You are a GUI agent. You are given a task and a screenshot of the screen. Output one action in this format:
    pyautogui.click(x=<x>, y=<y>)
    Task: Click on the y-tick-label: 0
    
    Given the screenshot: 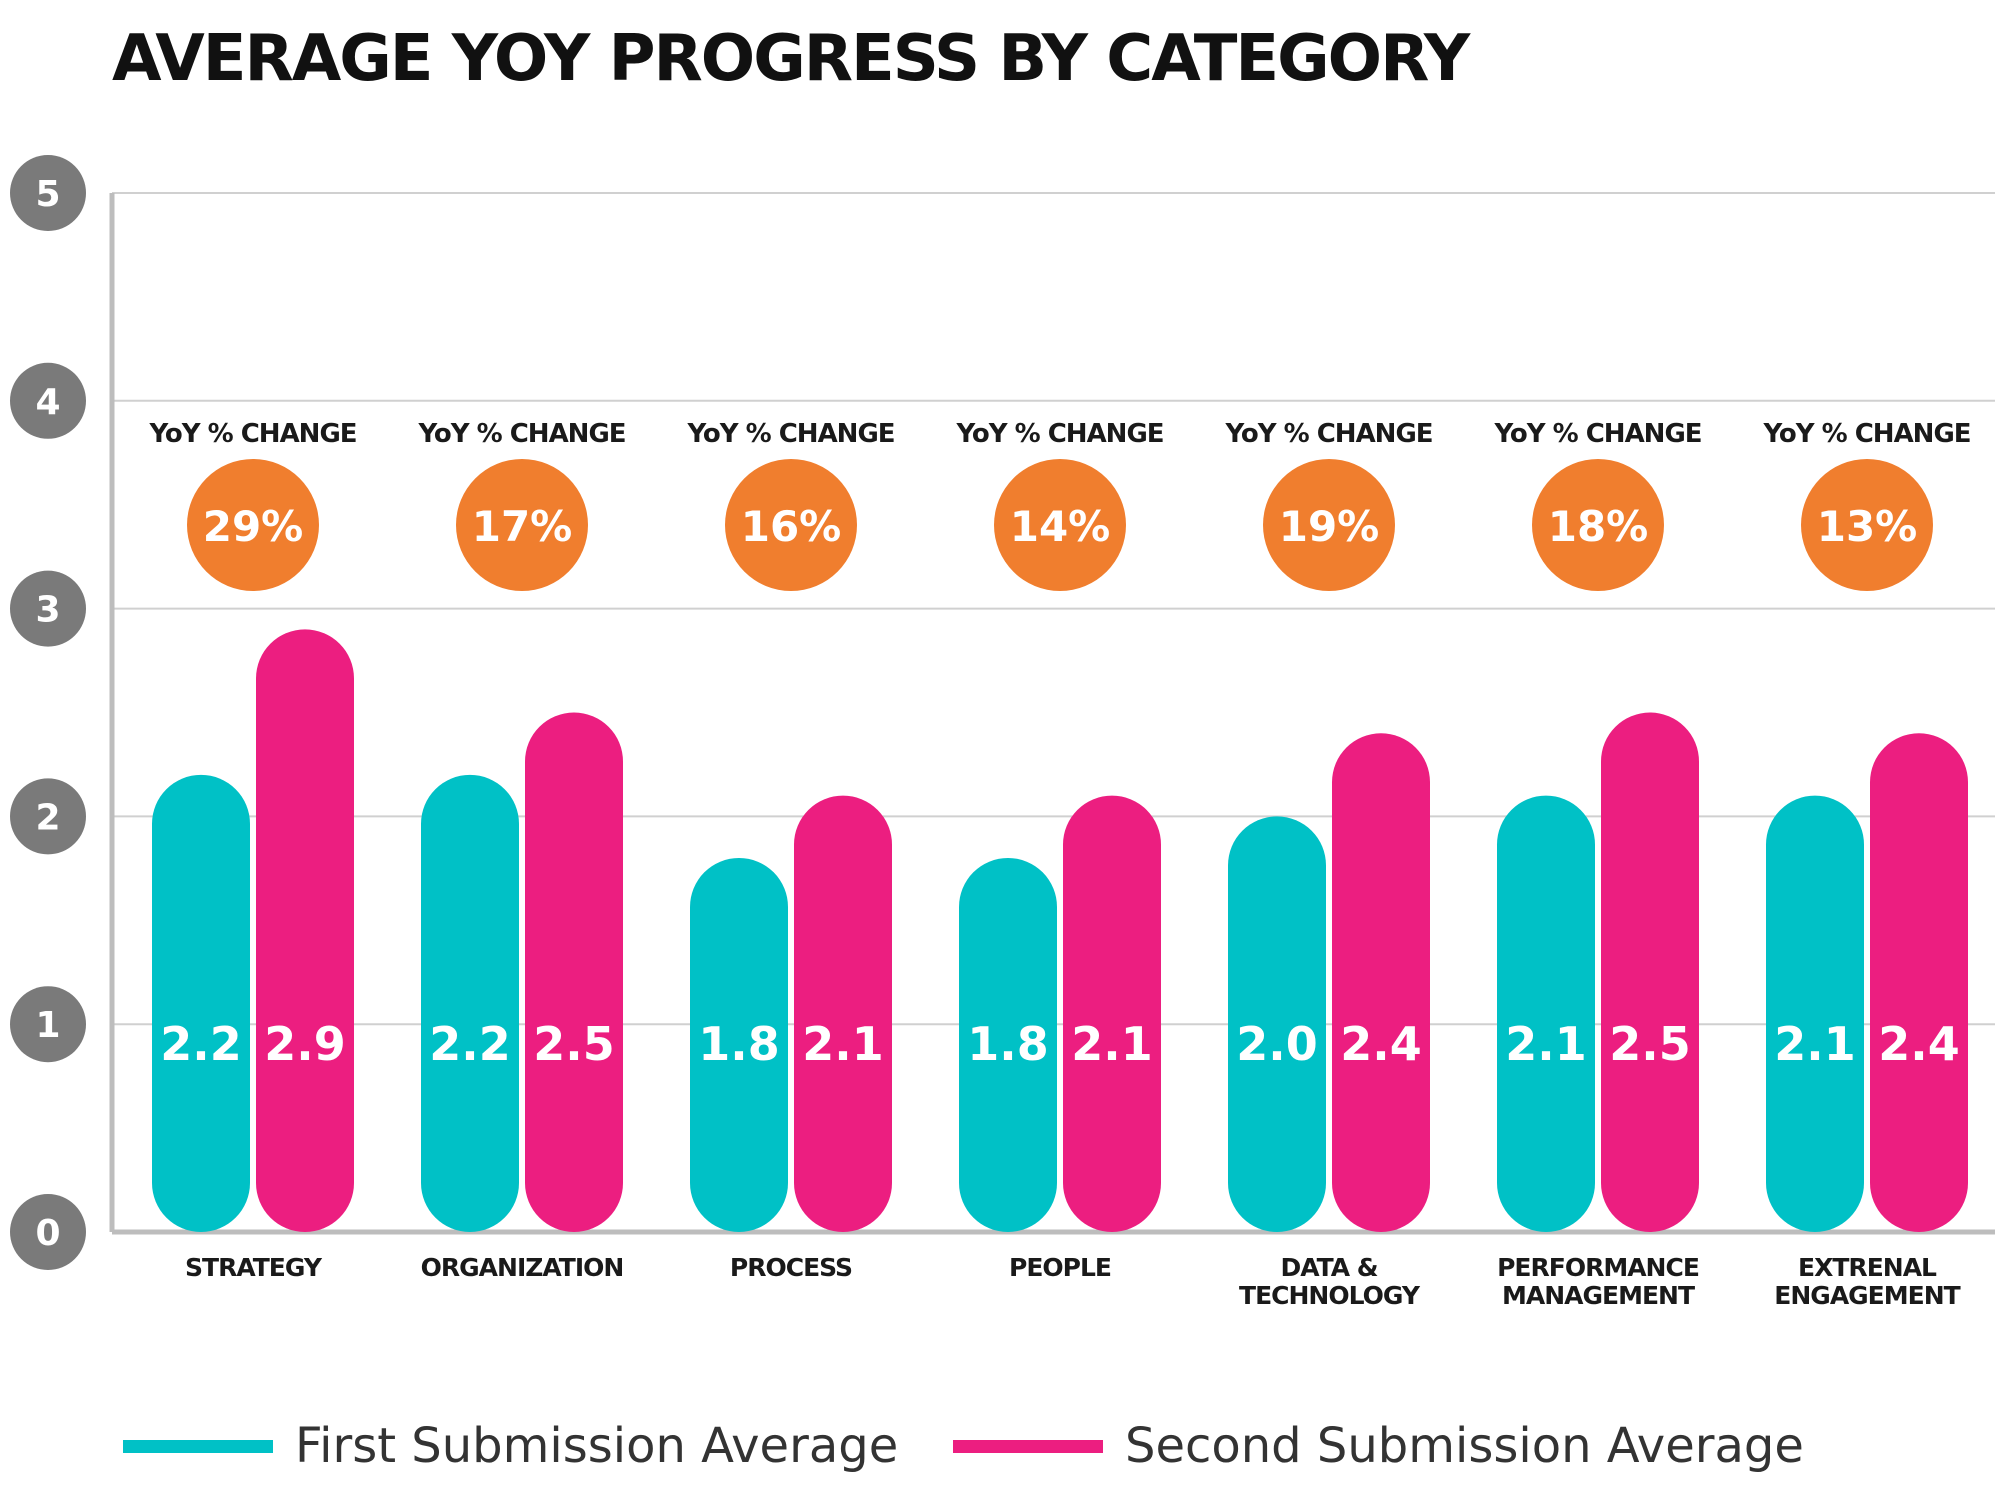 What is the action you would take?
    pyautogui.click(x=47, y=1233)
    